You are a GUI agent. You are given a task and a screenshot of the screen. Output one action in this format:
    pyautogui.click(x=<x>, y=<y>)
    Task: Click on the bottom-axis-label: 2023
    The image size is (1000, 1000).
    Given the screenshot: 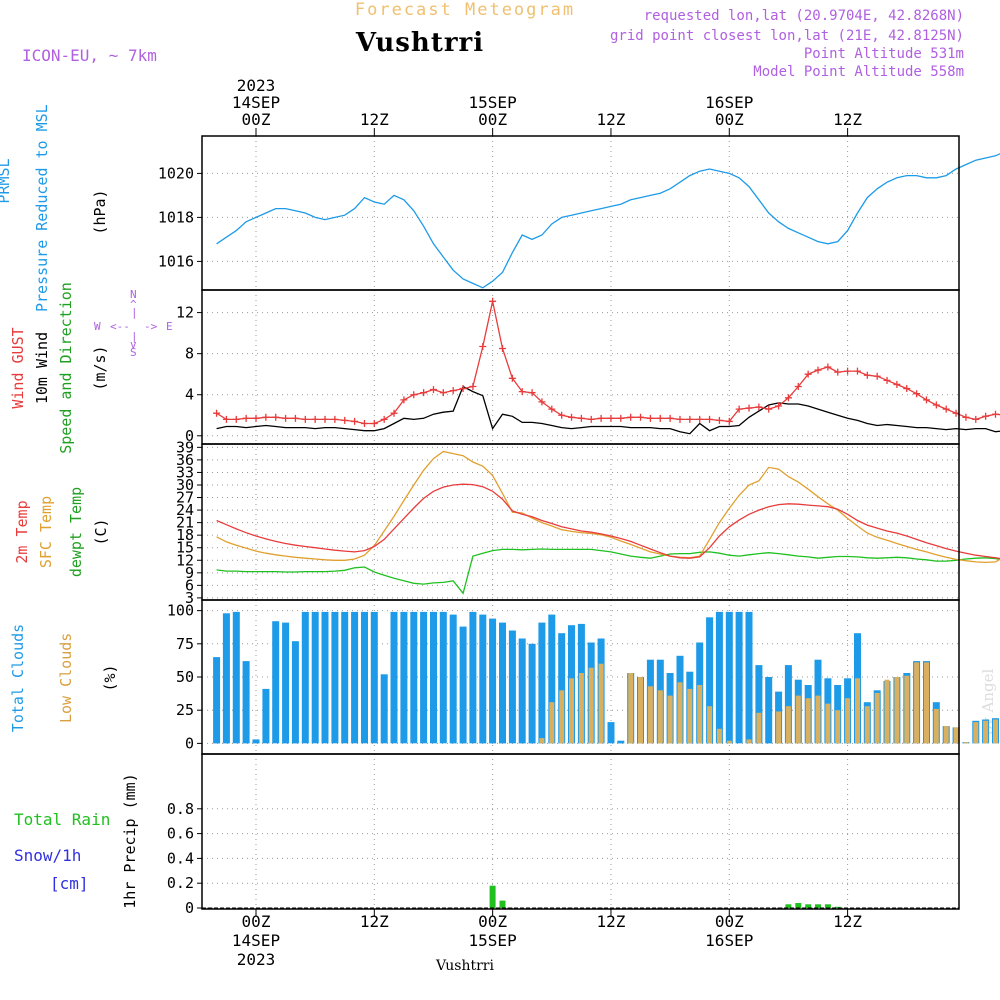 What is the action you would take?
    pyautogui.click(x=256, y=959)
    